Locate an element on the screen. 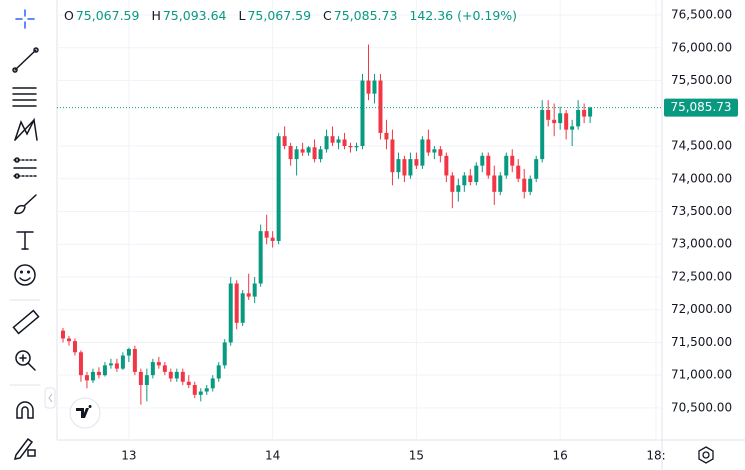 The image size is (745, 470). icon-tool is located at coordinates (25, 275).